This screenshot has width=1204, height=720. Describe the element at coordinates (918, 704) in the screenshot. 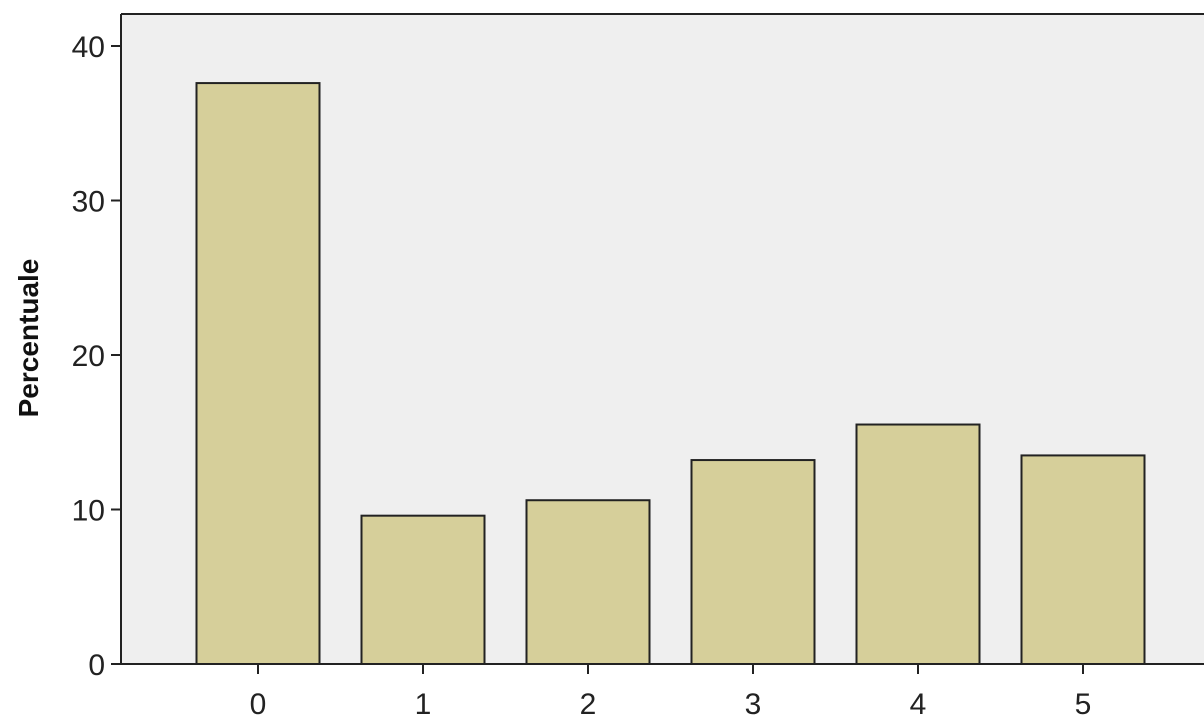

I see `x-tick-label: 4` at that location.